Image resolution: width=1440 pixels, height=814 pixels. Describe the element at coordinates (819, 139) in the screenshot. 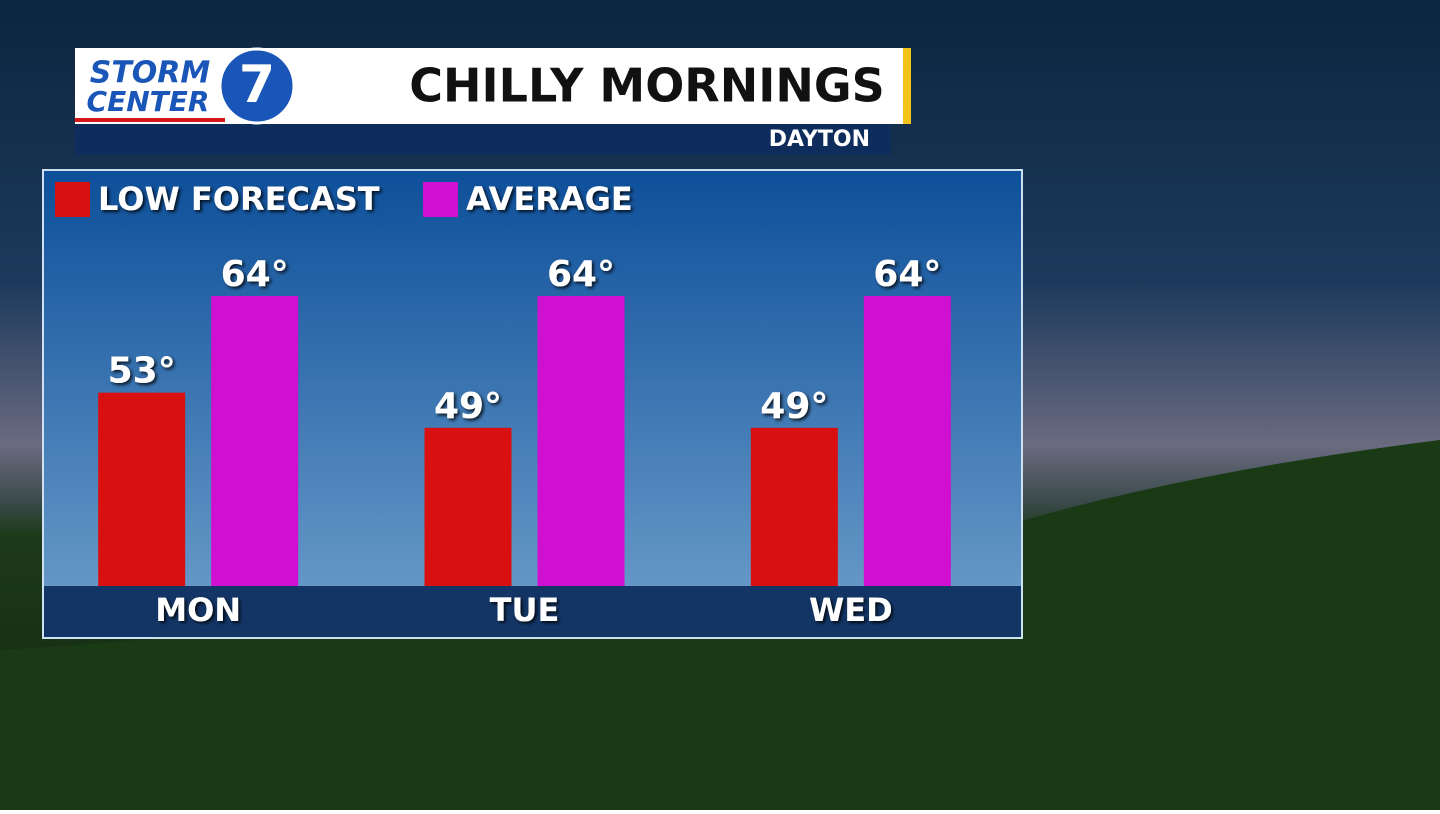

I see `chart-subtitle: DAYTON` at that location.